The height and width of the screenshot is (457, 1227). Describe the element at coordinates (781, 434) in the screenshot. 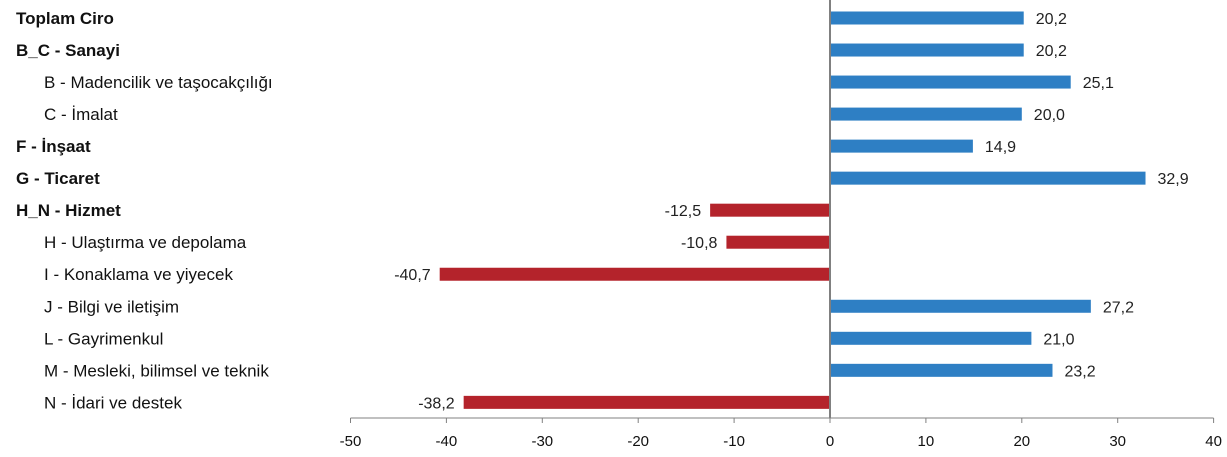

I see `x-axis-ticks: -50 -40 -30 -20 -10 0 10 20 30 40` at that location.